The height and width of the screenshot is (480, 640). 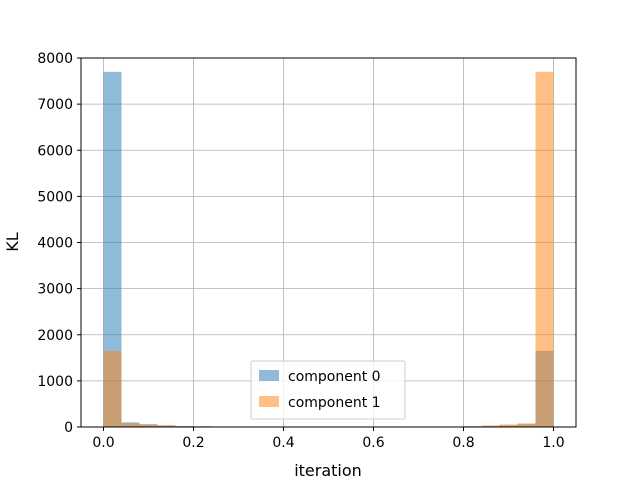 I want to click on x-tick-label-2: 0.4, so click(x=283, y=443).